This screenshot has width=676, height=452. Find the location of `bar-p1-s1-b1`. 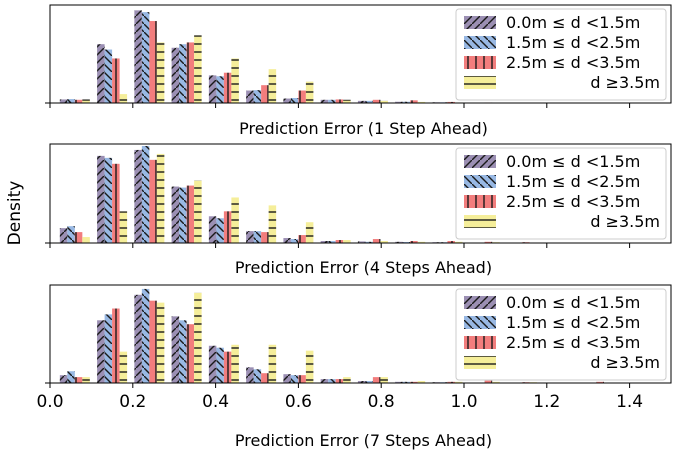

bar-p1-s1-b1 is located at coordinates (63, 101).